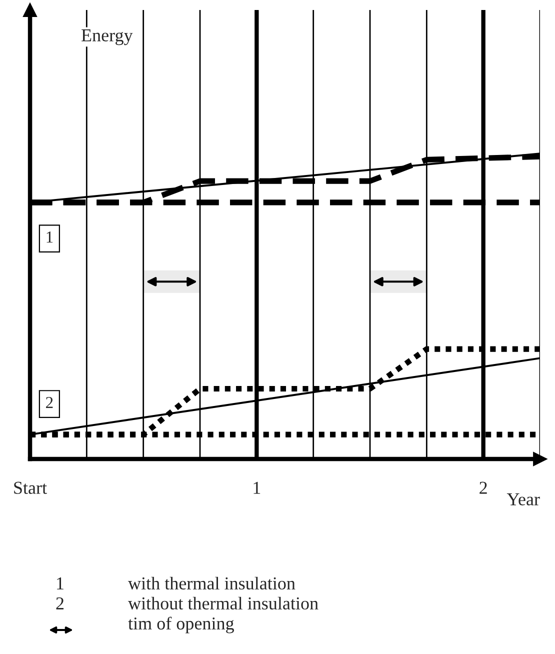  I want to click on text: 1, so click(60, 583).